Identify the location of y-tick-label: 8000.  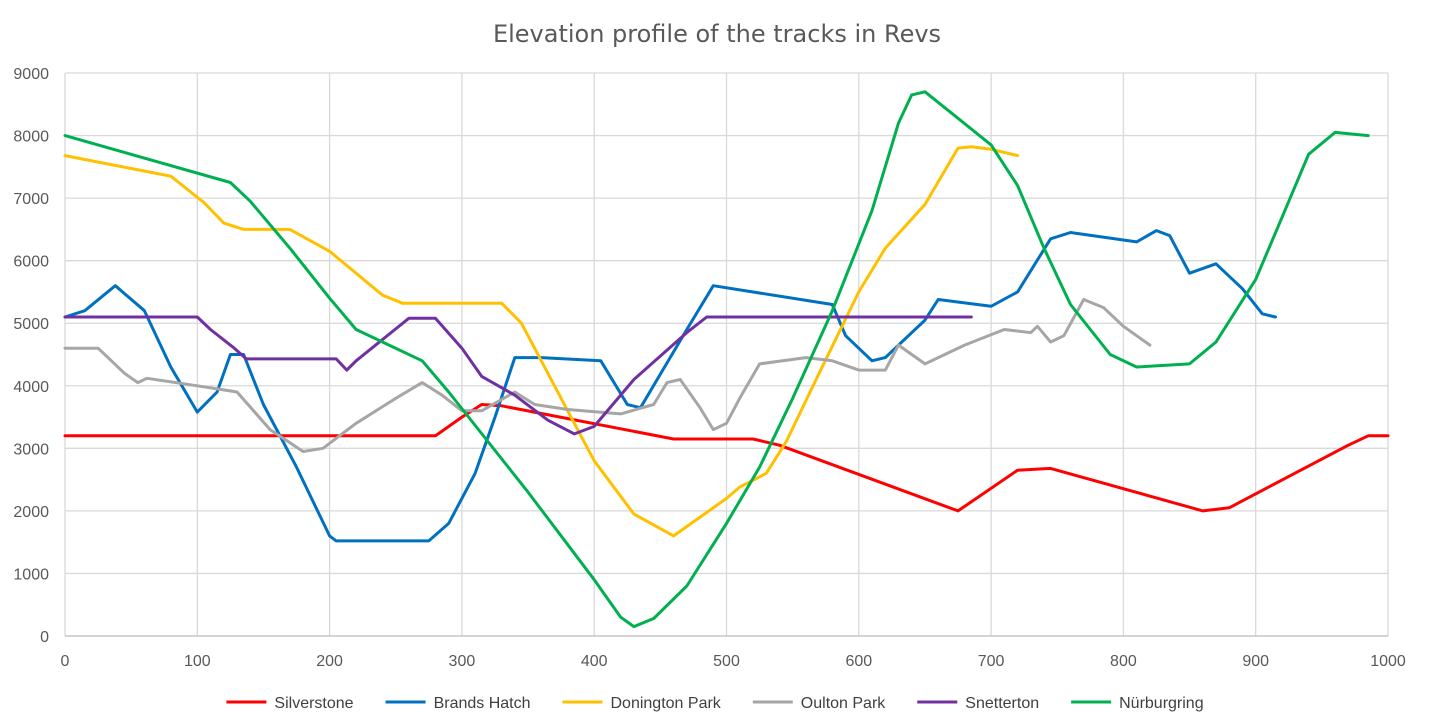
(31, 137).